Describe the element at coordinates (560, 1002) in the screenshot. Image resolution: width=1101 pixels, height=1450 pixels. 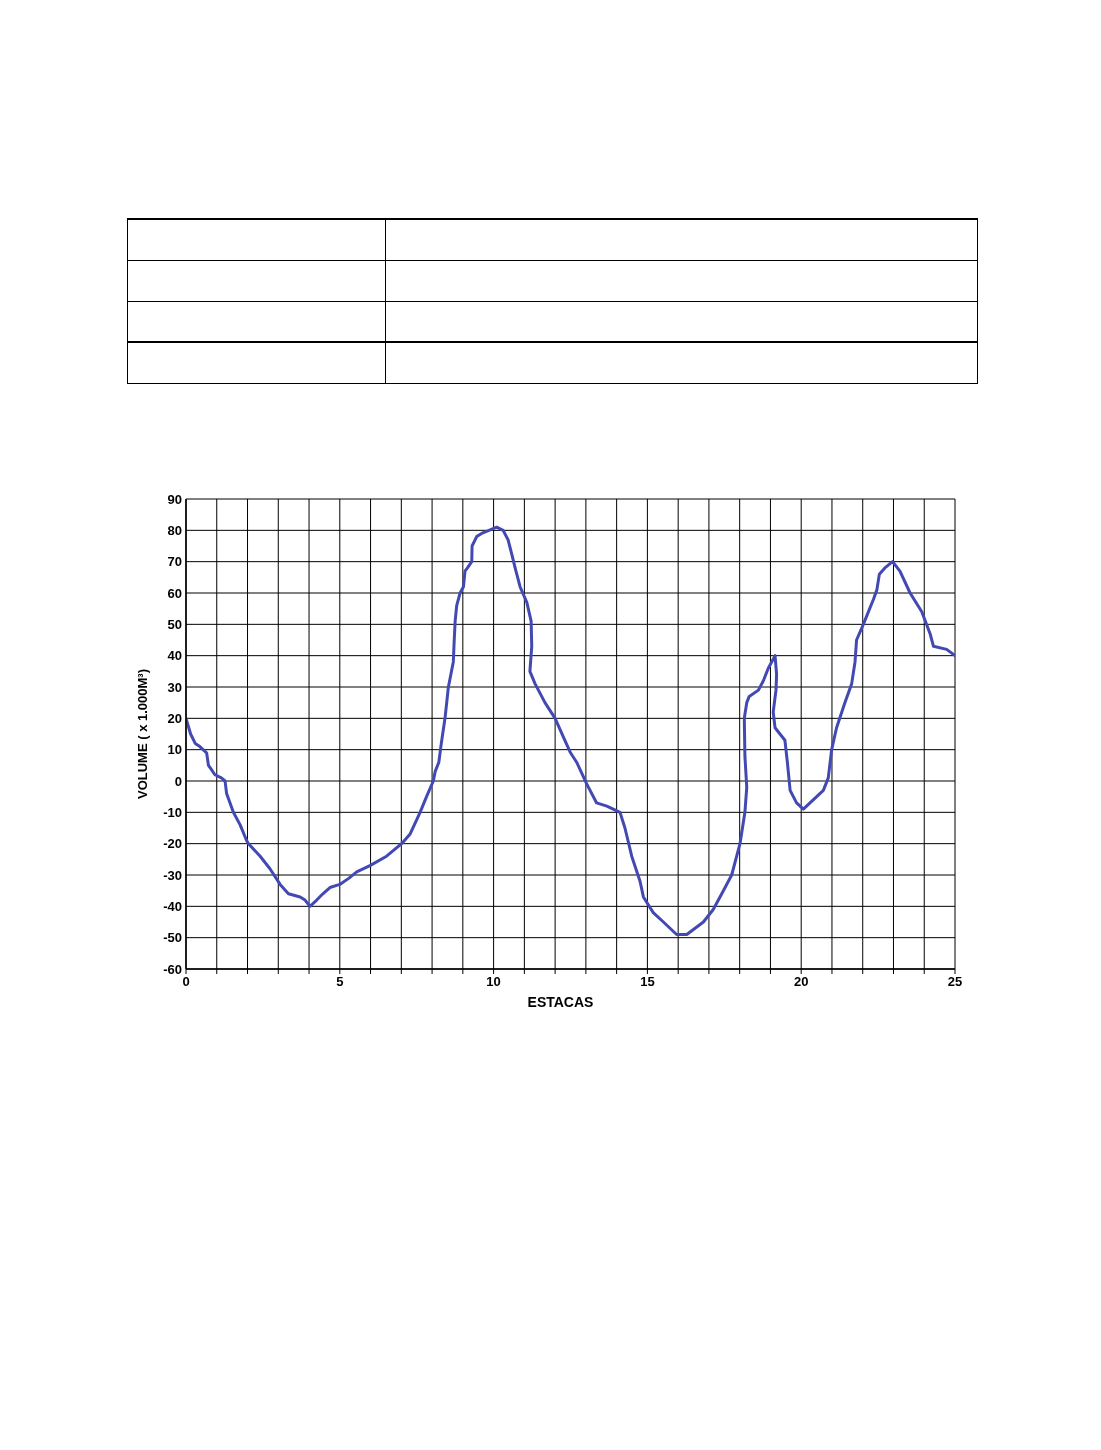
I see `x-axis-title: ESTACAS` at that location.